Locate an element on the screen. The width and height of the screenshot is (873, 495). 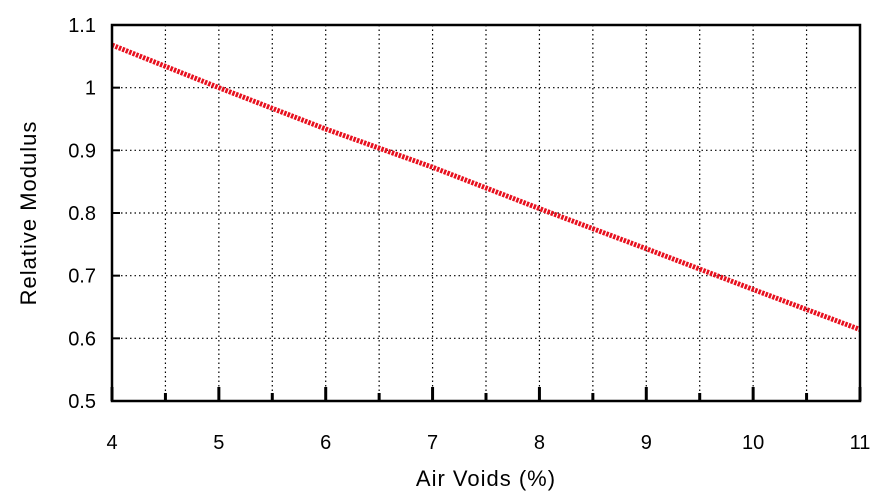
x-axis-label: Air Voids (%) is located at coordinates (486, 478).